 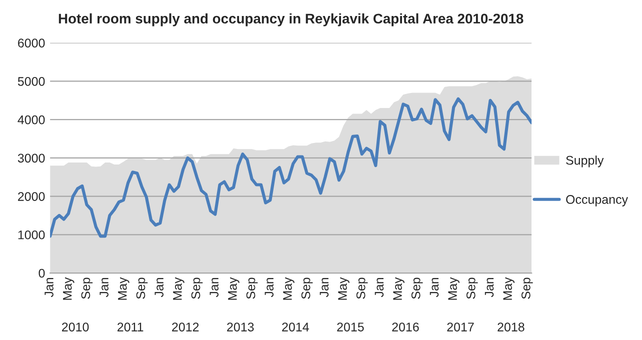 I want to click on text: 2010, so click(x=75, y=327).